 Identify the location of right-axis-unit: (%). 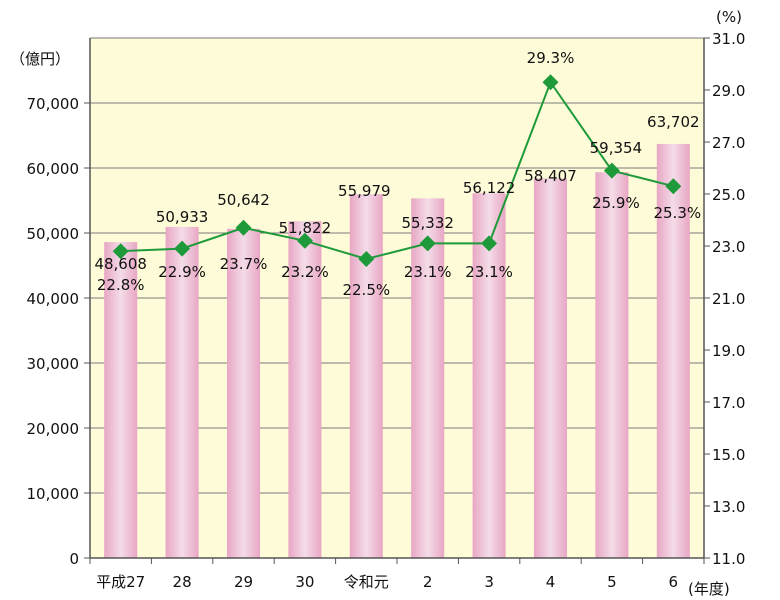
(729, 17).